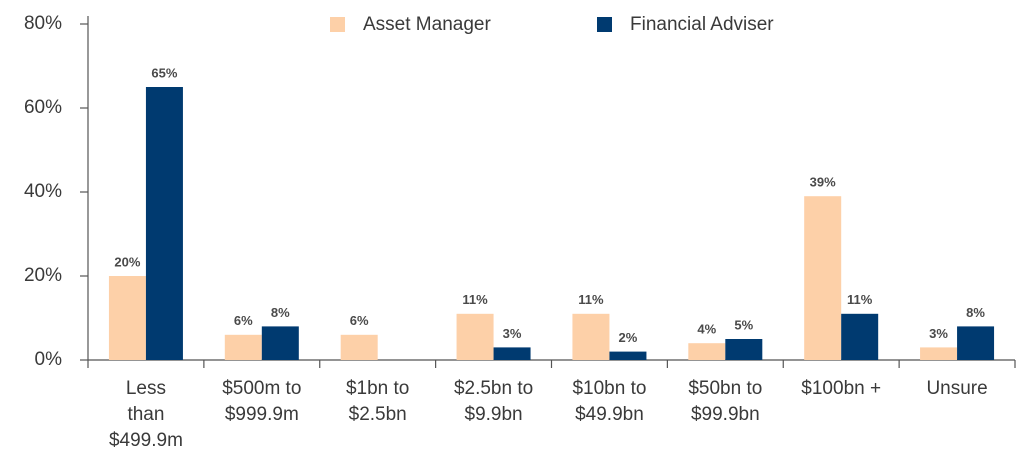 Image resolution: width=1030 pixels, height=461 pixels. What do you see at coordinates (377, 388) in the screenshot?
I see `x-tick-label: $1bn to` at bounding box center [377, 388].